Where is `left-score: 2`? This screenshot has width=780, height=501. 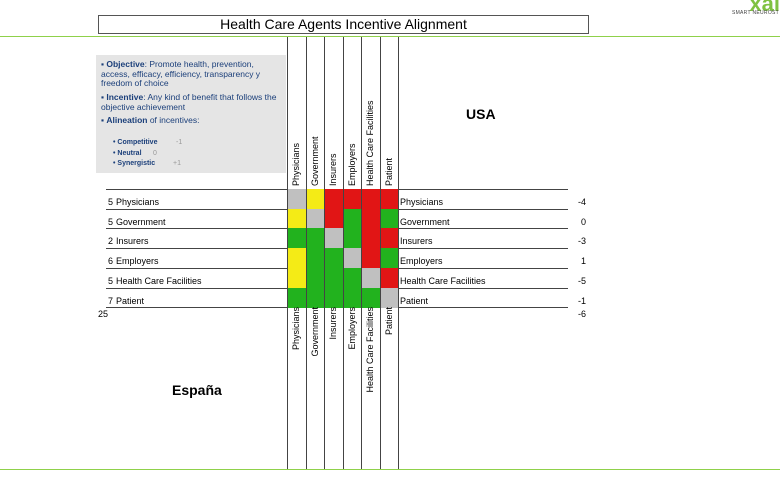 left-score: 2 is located at coordinates (110, 241).